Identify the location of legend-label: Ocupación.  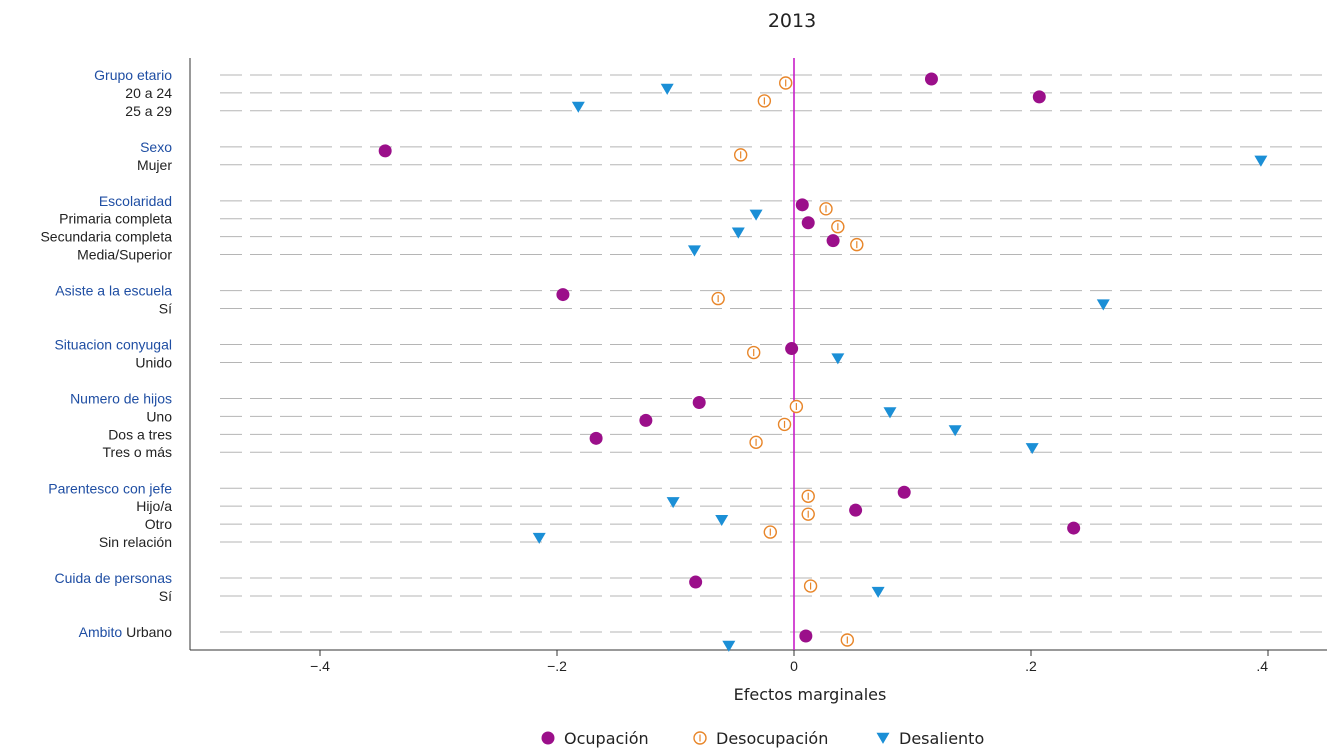
(606, 738).